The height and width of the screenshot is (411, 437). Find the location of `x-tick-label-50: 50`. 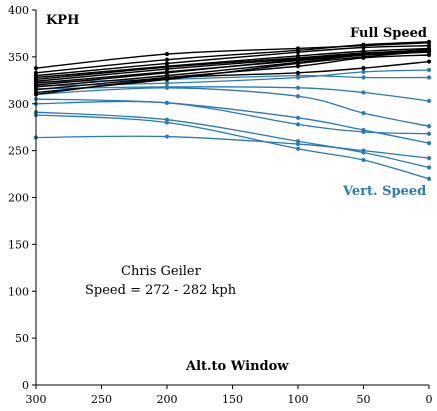

x-tick-label-50: 50 is located at coordinates (364, 399).